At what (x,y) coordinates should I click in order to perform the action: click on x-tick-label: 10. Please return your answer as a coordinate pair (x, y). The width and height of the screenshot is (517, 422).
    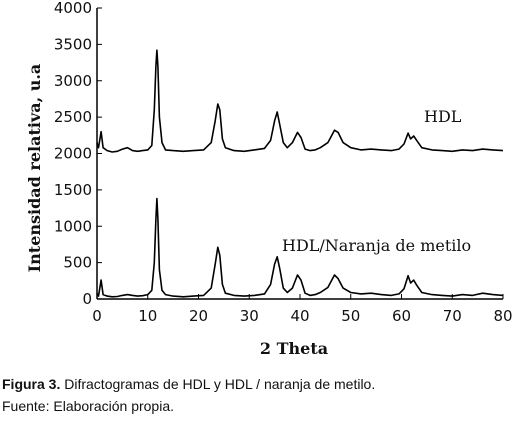
    Looking at the image, I should click on (147, 316).